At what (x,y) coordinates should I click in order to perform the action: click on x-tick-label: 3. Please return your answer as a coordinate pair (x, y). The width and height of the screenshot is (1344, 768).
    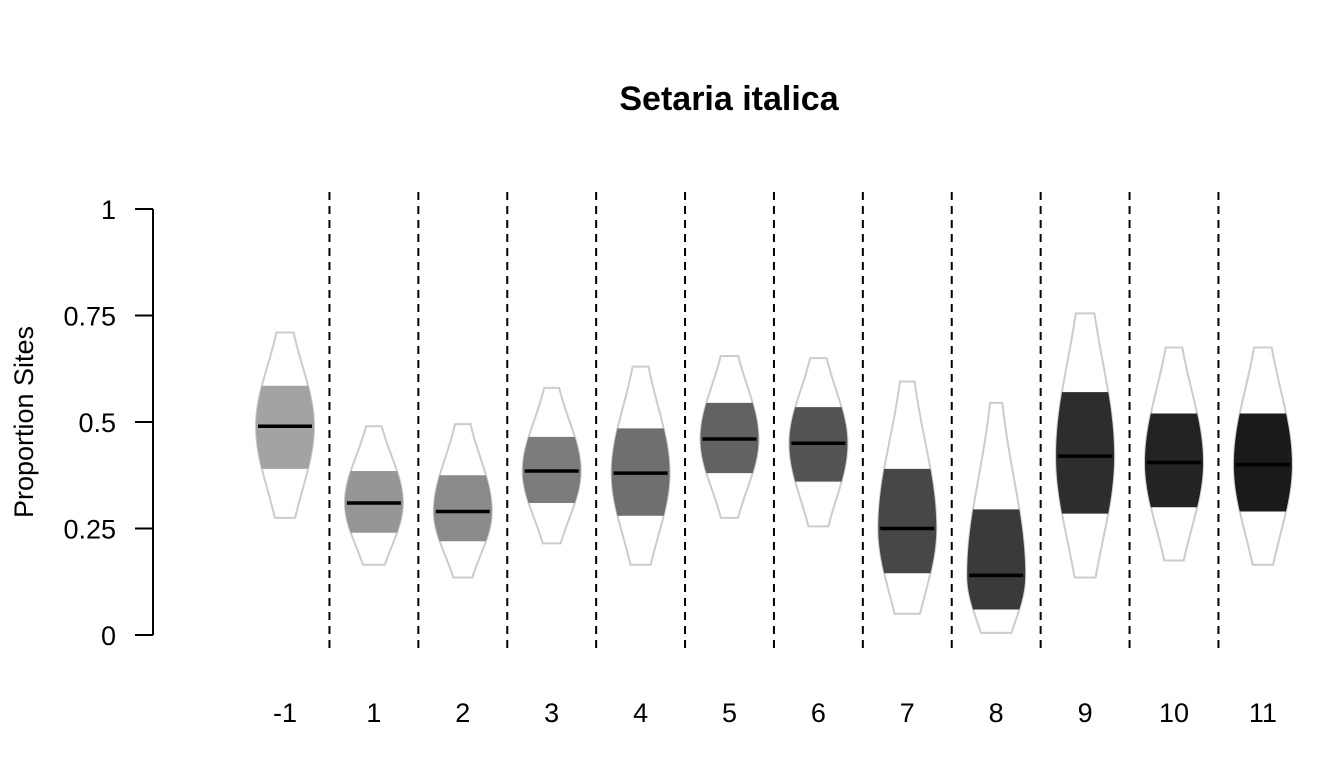
    Looking at the image, I should click on (551, 713).